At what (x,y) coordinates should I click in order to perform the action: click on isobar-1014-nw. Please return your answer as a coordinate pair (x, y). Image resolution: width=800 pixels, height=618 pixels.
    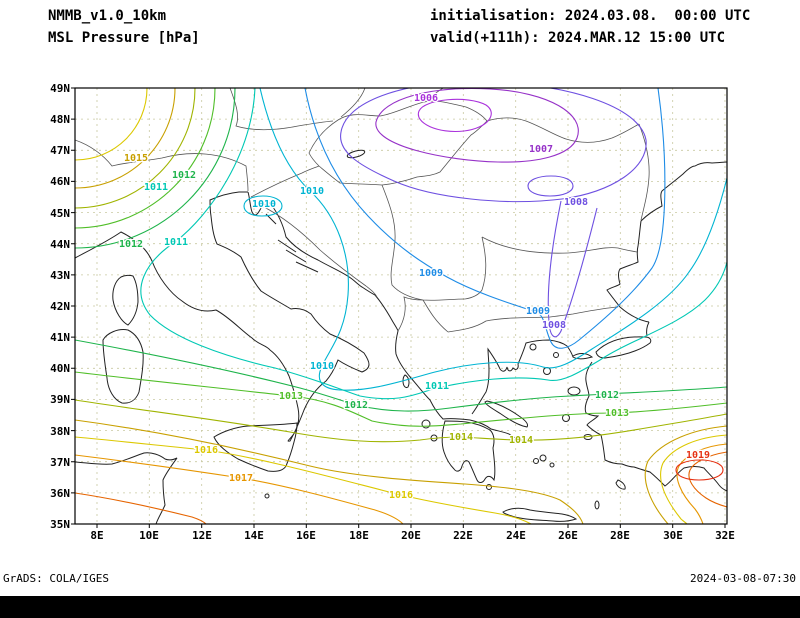
    Looking at the image, I should click on (135, 148).